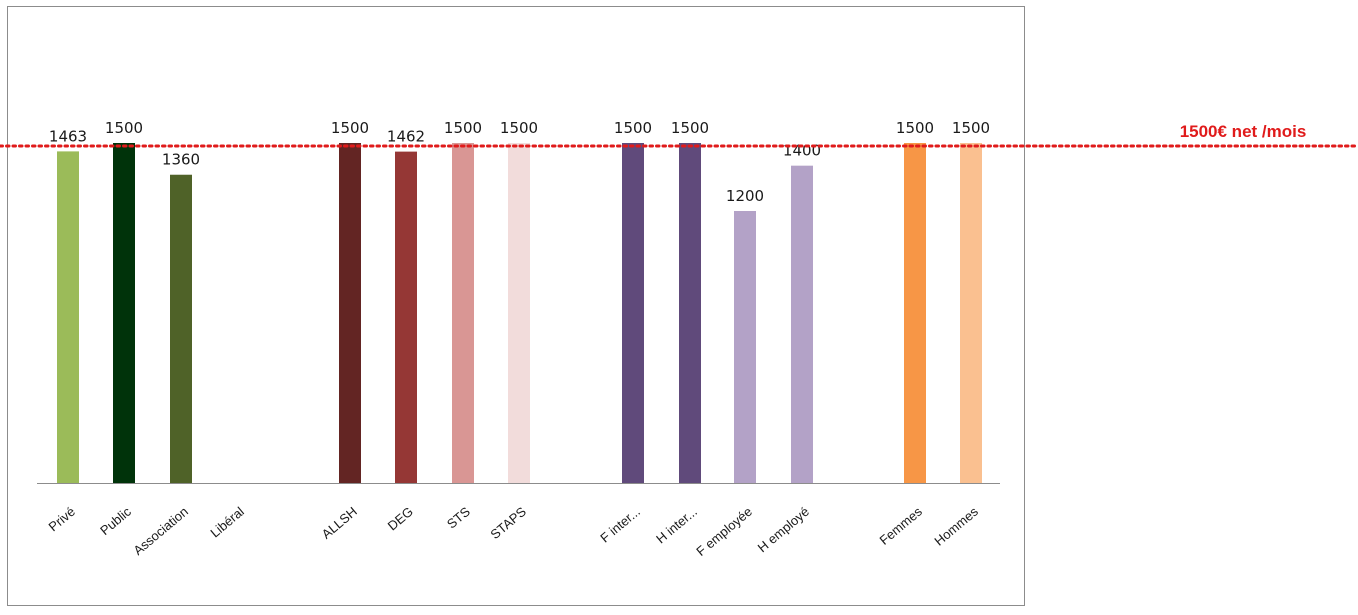 The image size is (1358, 615). What do you see at coordinates (783, 529) in the screenshot?
I see `x-tick-label: H employé` at bounding box center [783, 529].